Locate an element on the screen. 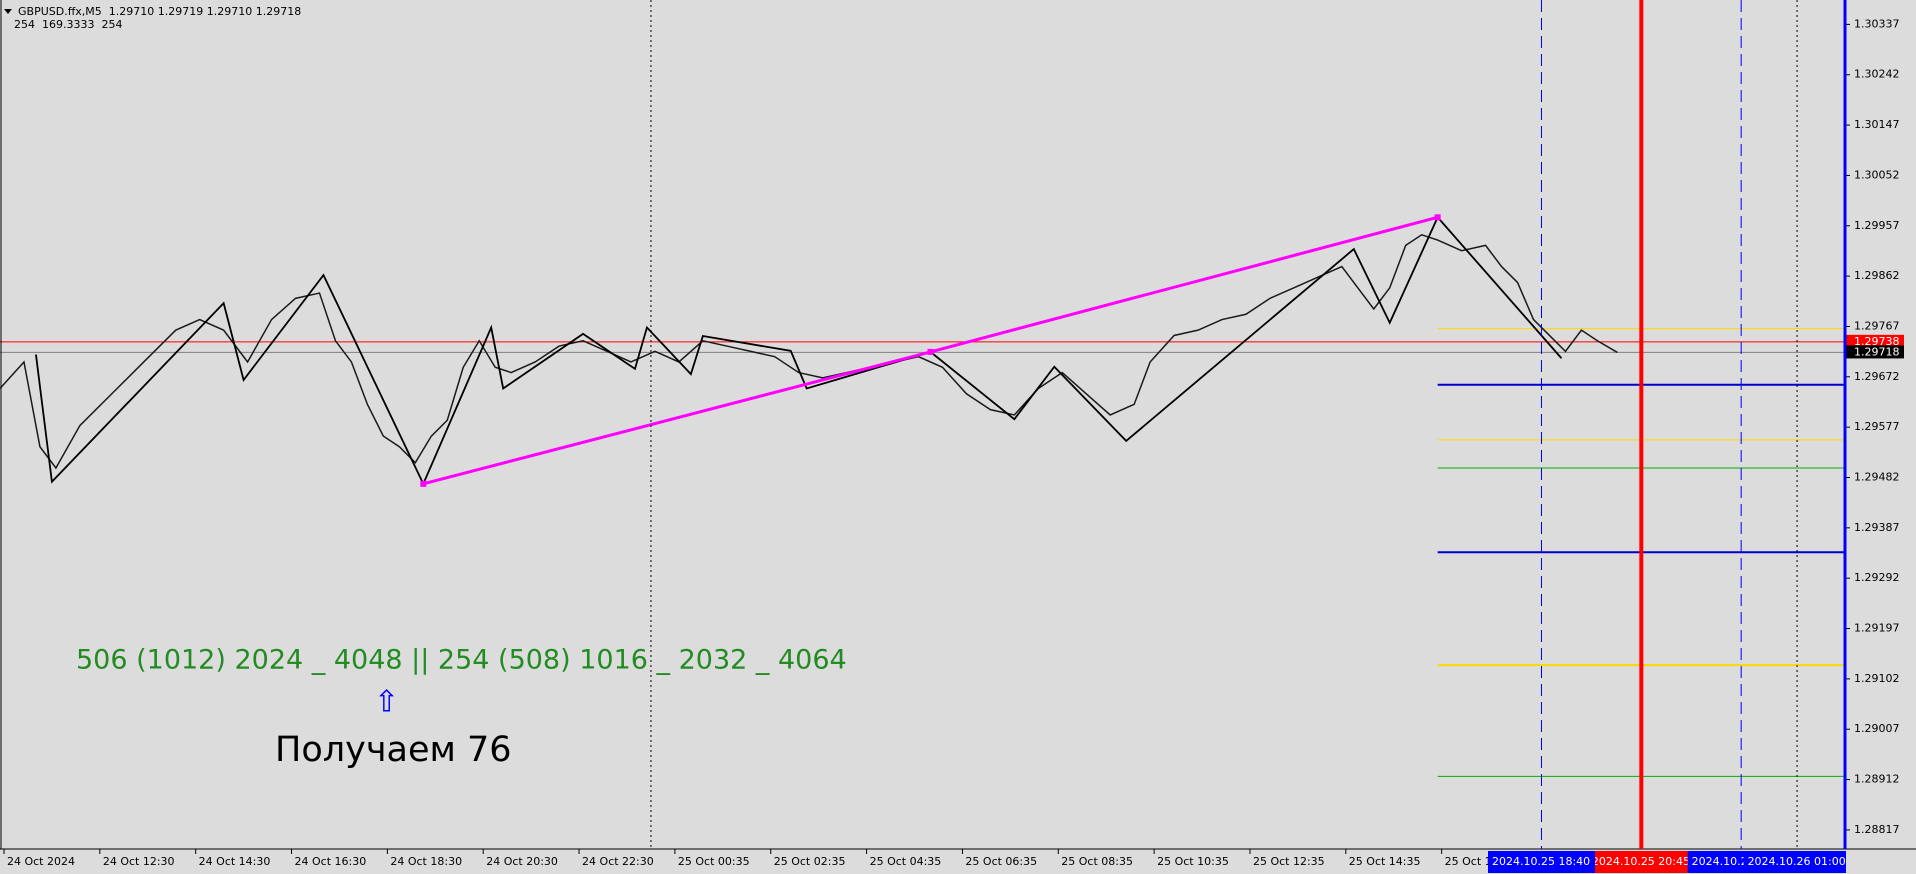  x-tick-label: 25 Oct 02:35 is located at coordinates (810, 861).